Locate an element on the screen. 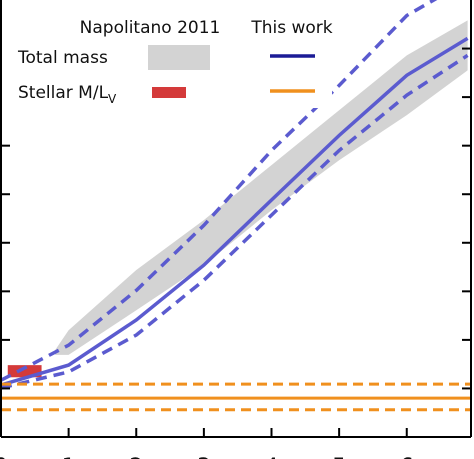 The height and width of the screenshot is (459, 474). legend-label-subscript: V is located at coordinates (112, 99).